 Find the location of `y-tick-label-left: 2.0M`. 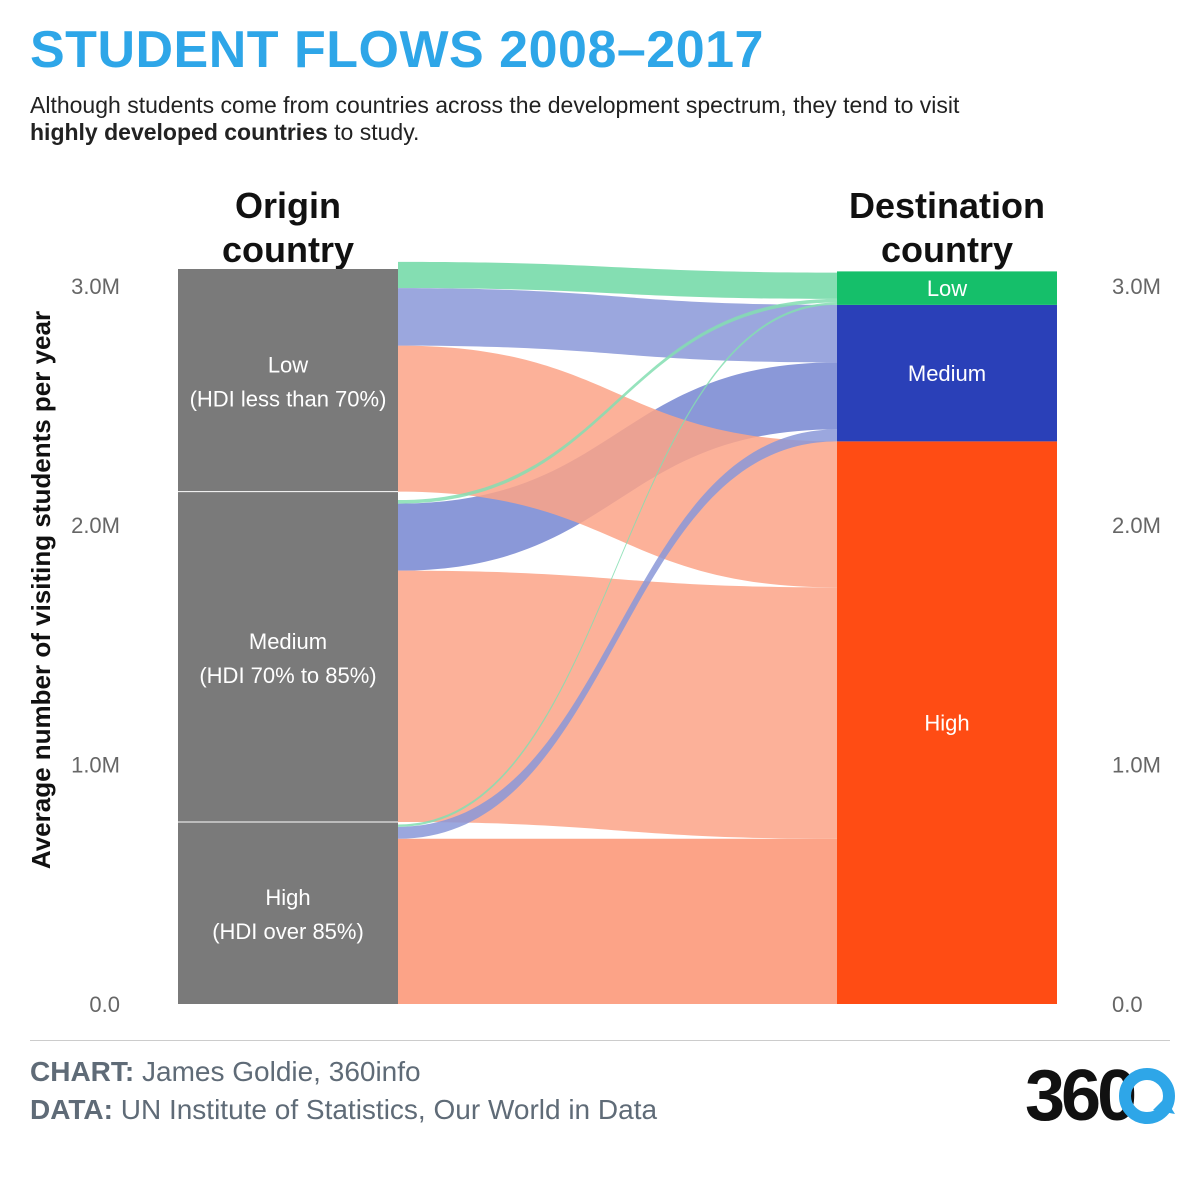

y-tick-label-left: 2.0M is located at coordinates (95, 525).